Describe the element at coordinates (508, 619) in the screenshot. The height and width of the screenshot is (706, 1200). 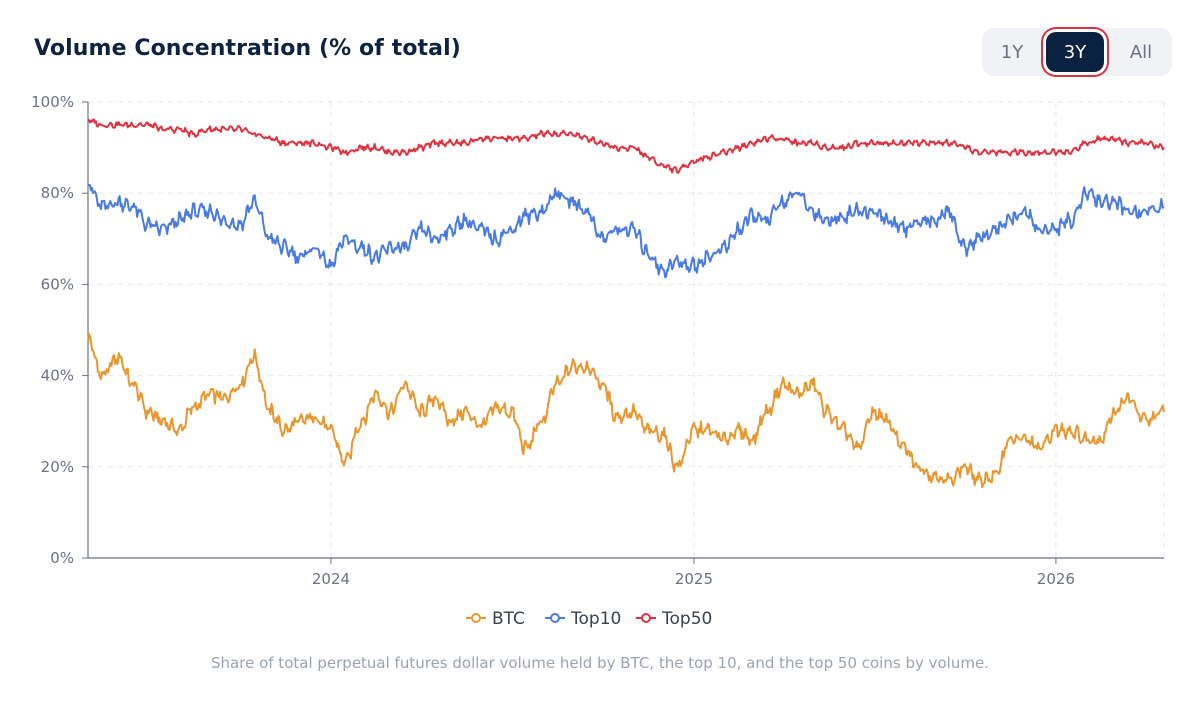
I see `legend-label-btc: BTC` at that location.